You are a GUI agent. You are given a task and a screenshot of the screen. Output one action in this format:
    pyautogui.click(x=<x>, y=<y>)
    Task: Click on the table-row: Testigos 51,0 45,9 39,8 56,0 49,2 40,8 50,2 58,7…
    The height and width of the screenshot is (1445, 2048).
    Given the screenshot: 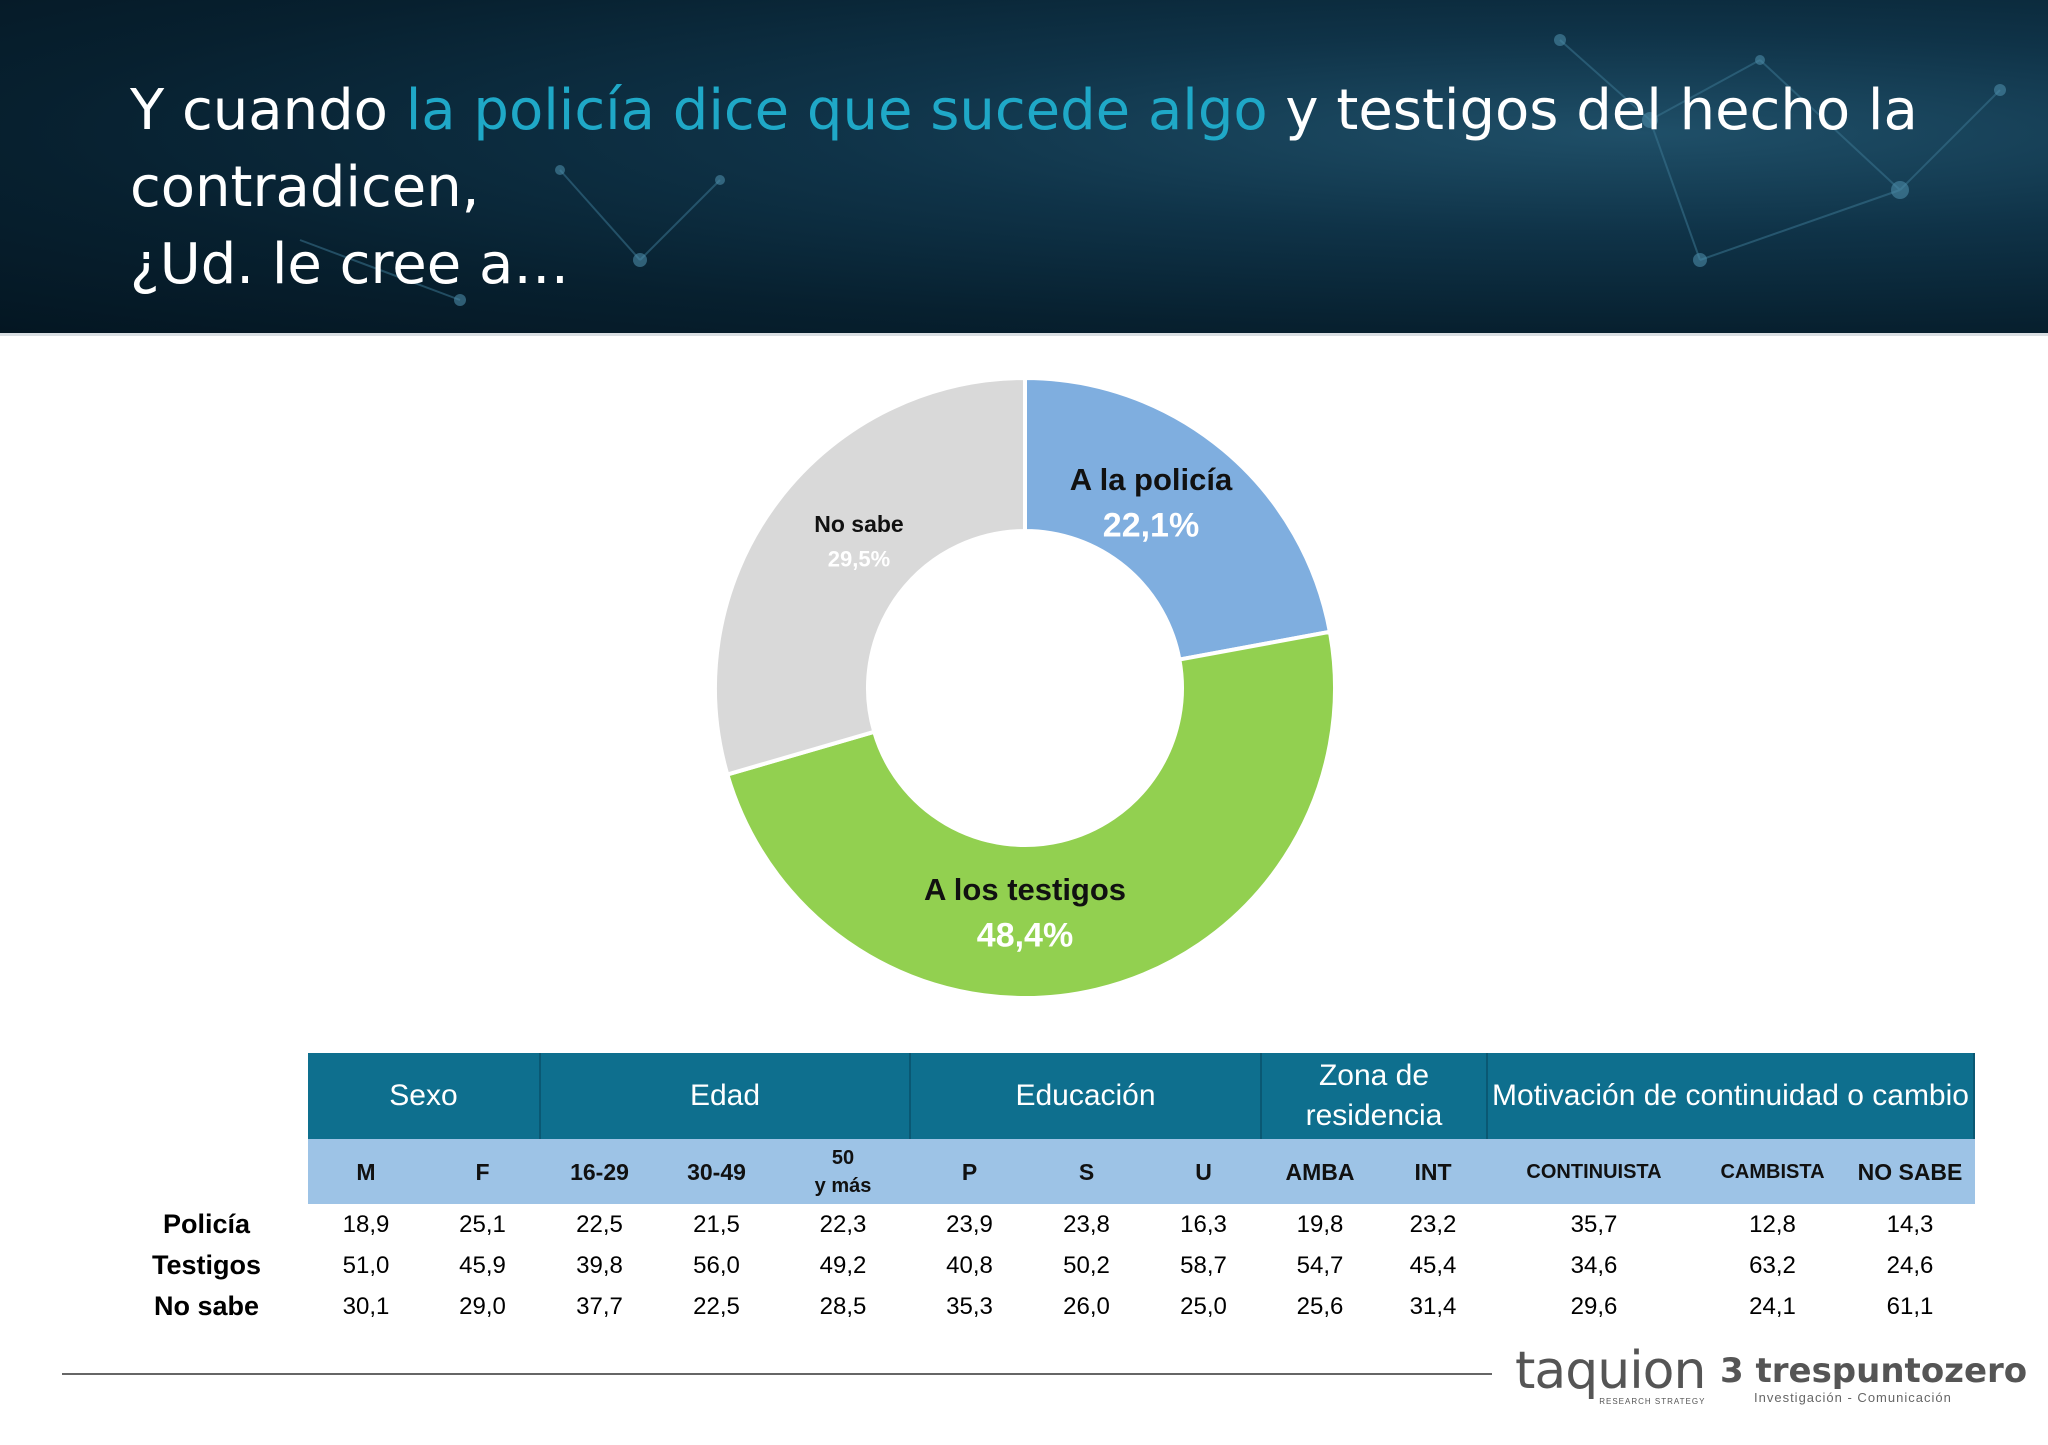 What is the action you would take?
    pyautogui.click(x=1055, y=1265)
    